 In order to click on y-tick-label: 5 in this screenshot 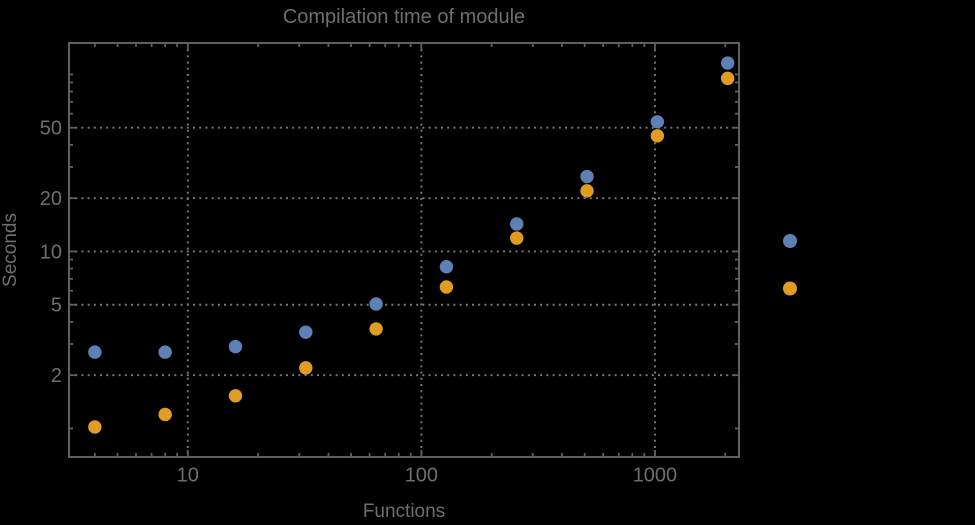, I will do `click(56, 306)`.